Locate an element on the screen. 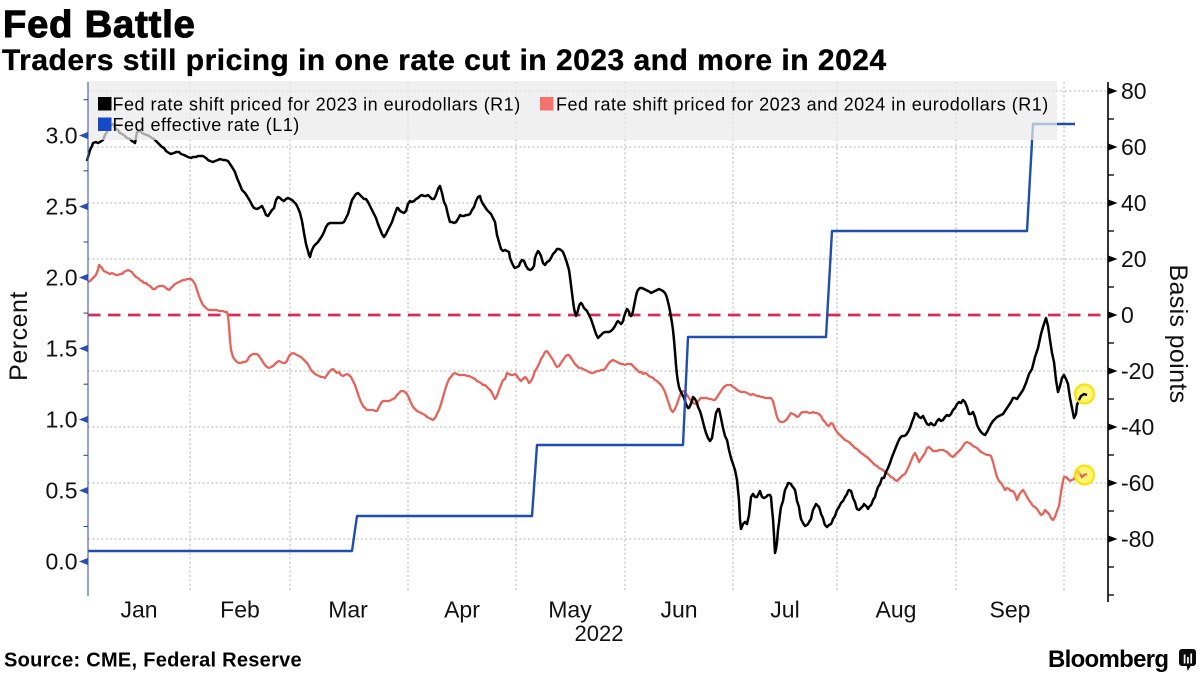  svg-text: Jan is located at coordinates (138, 610).